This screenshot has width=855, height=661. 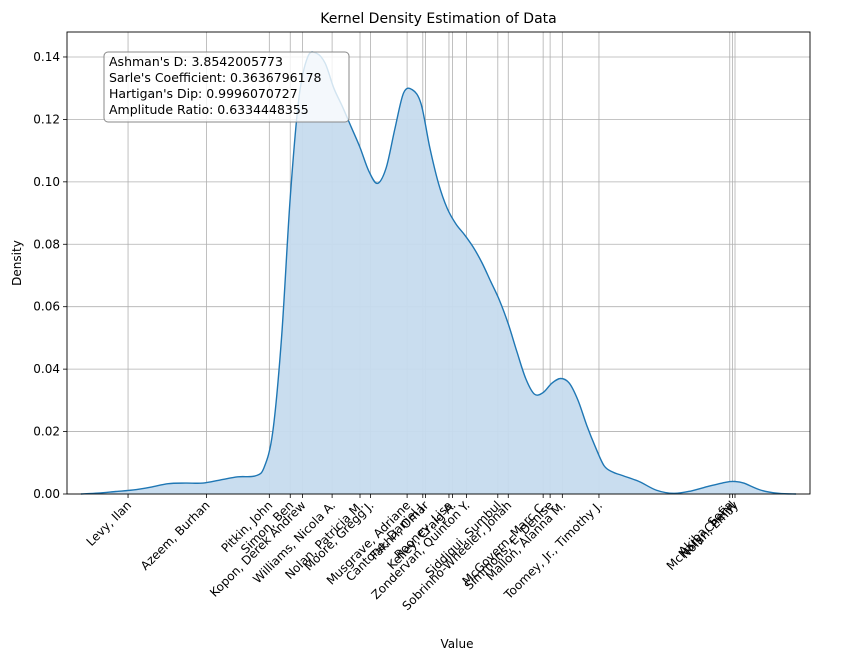 I want to click on y-tick-label: 0.08, so click(x=46, y=244).